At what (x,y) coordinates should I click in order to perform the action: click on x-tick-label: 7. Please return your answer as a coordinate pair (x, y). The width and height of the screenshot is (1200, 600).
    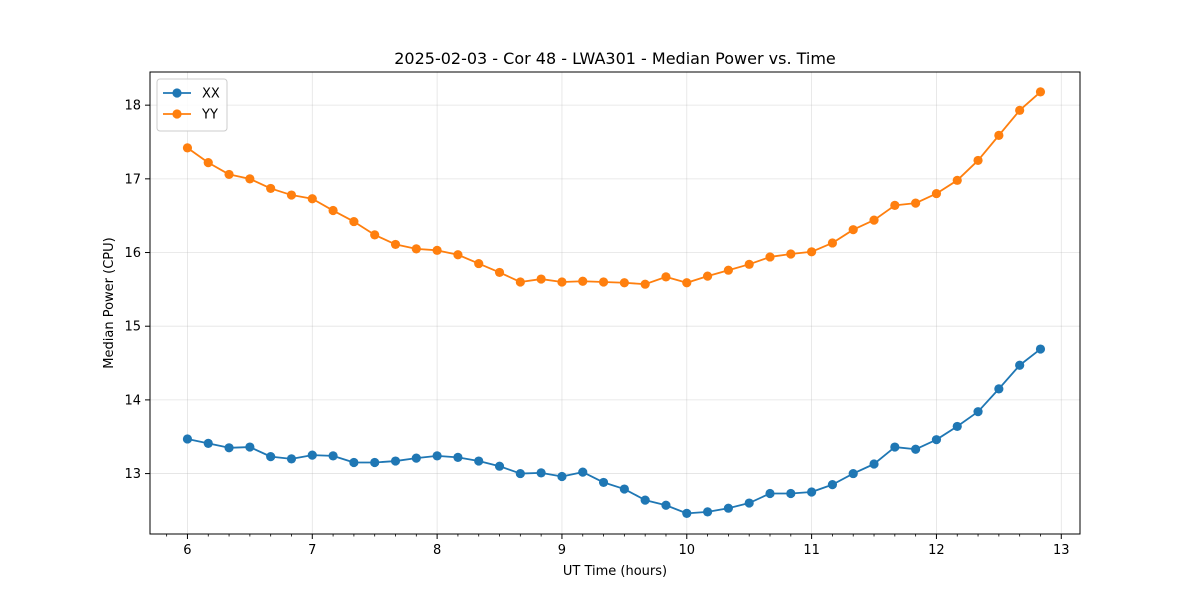
    Looking at the image, I should click on (312, 550).